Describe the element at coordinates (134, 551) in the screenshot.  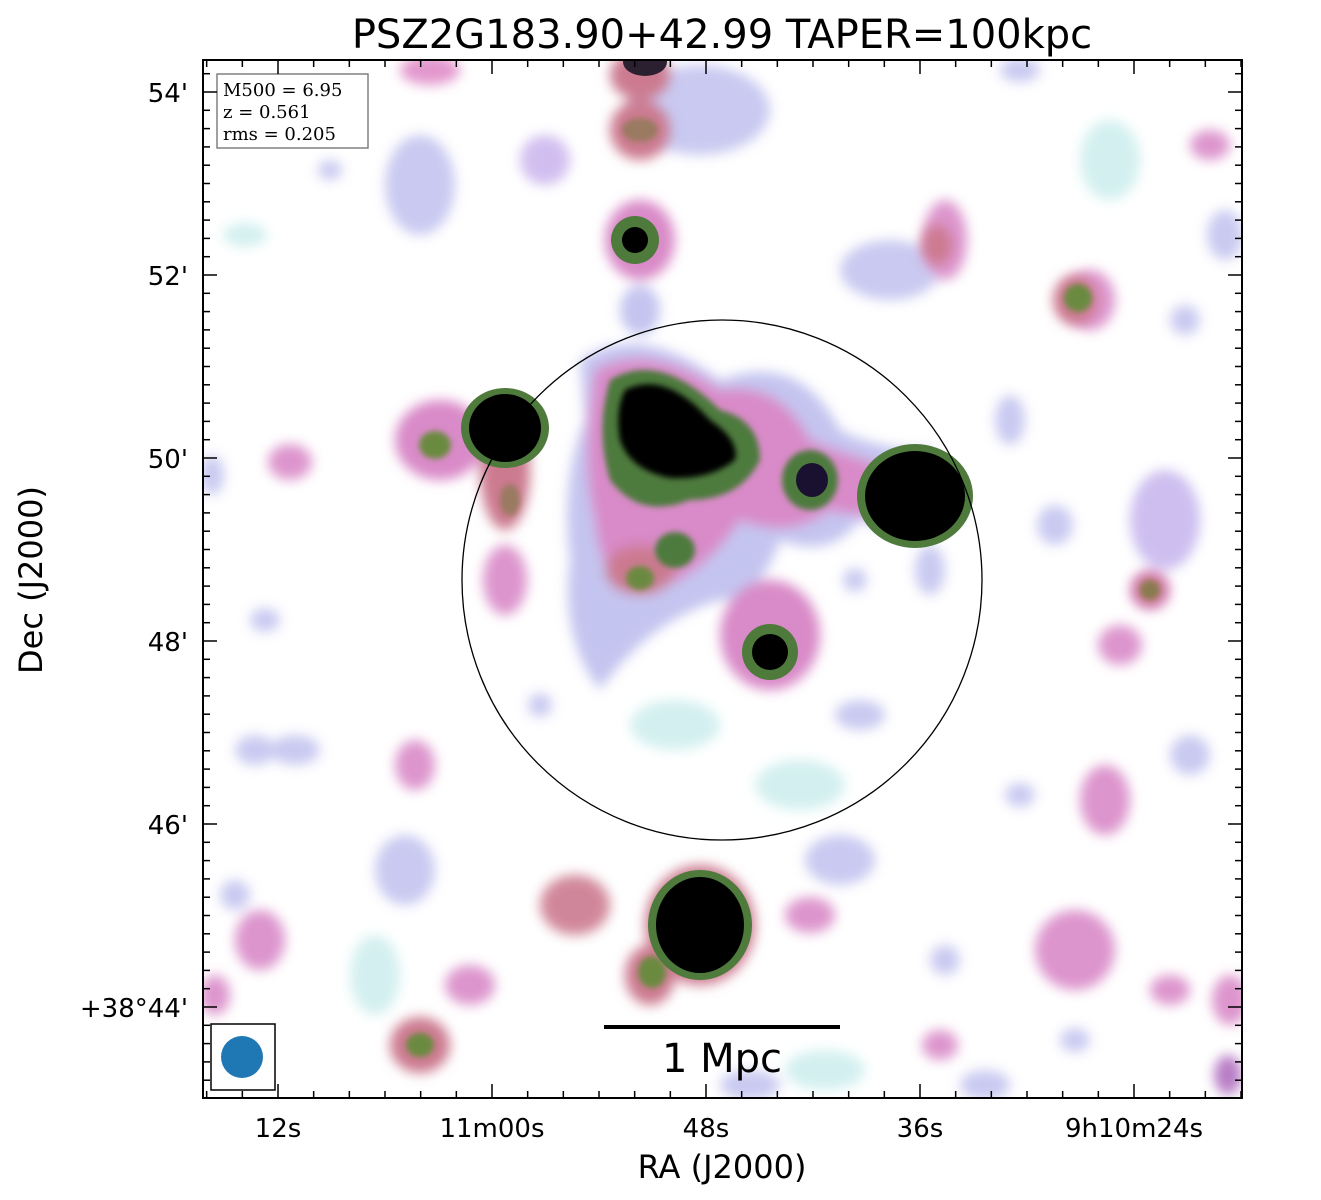
I see `y-tick-labels: 54' 52' 50' 48' 46' +38°44'` at that location.